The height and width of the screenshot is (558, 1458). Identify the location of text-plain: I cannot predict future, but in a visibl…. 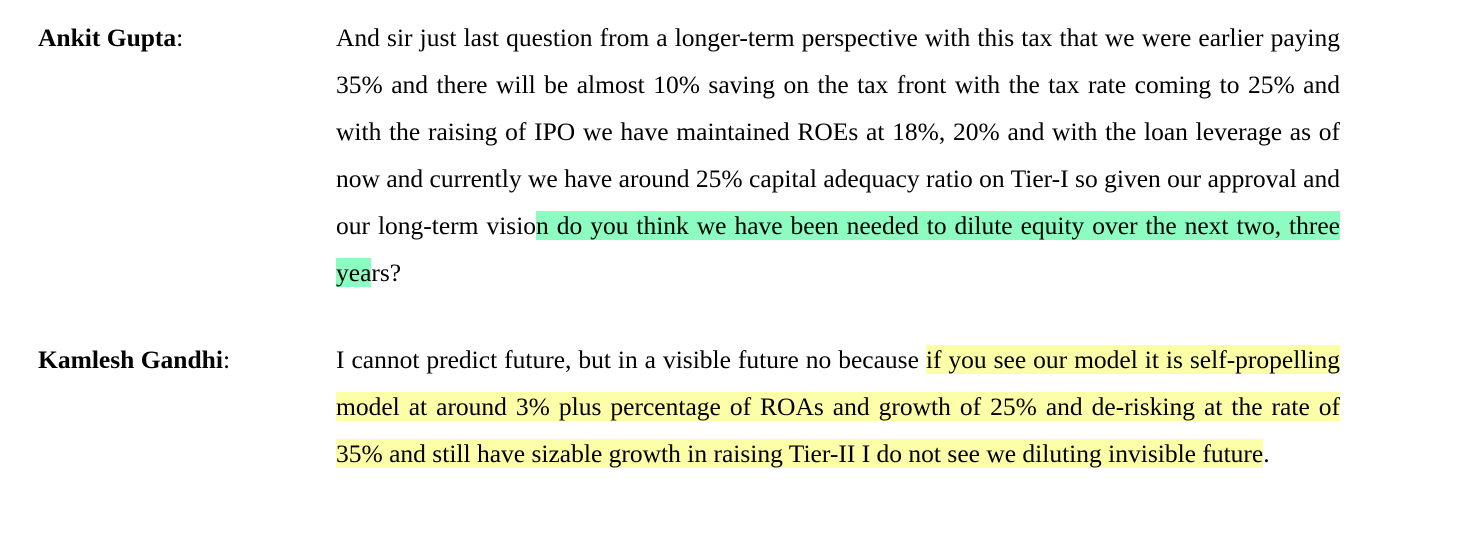
(631, 359).